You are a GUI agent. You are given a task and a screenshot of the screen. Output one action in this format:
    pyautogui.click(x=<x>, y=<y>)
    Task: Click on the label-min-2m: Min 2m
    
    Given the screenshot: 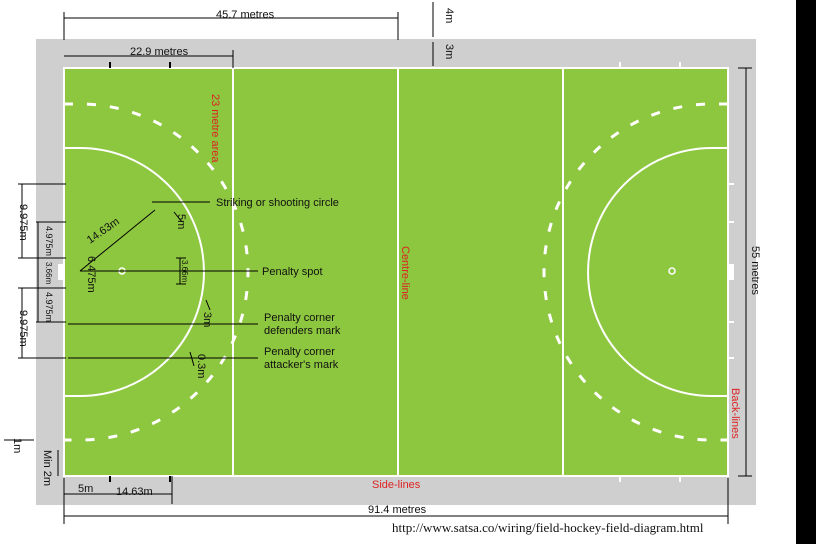 What is the action you would take?
    pyautogui.click(x=47, y=468)
    